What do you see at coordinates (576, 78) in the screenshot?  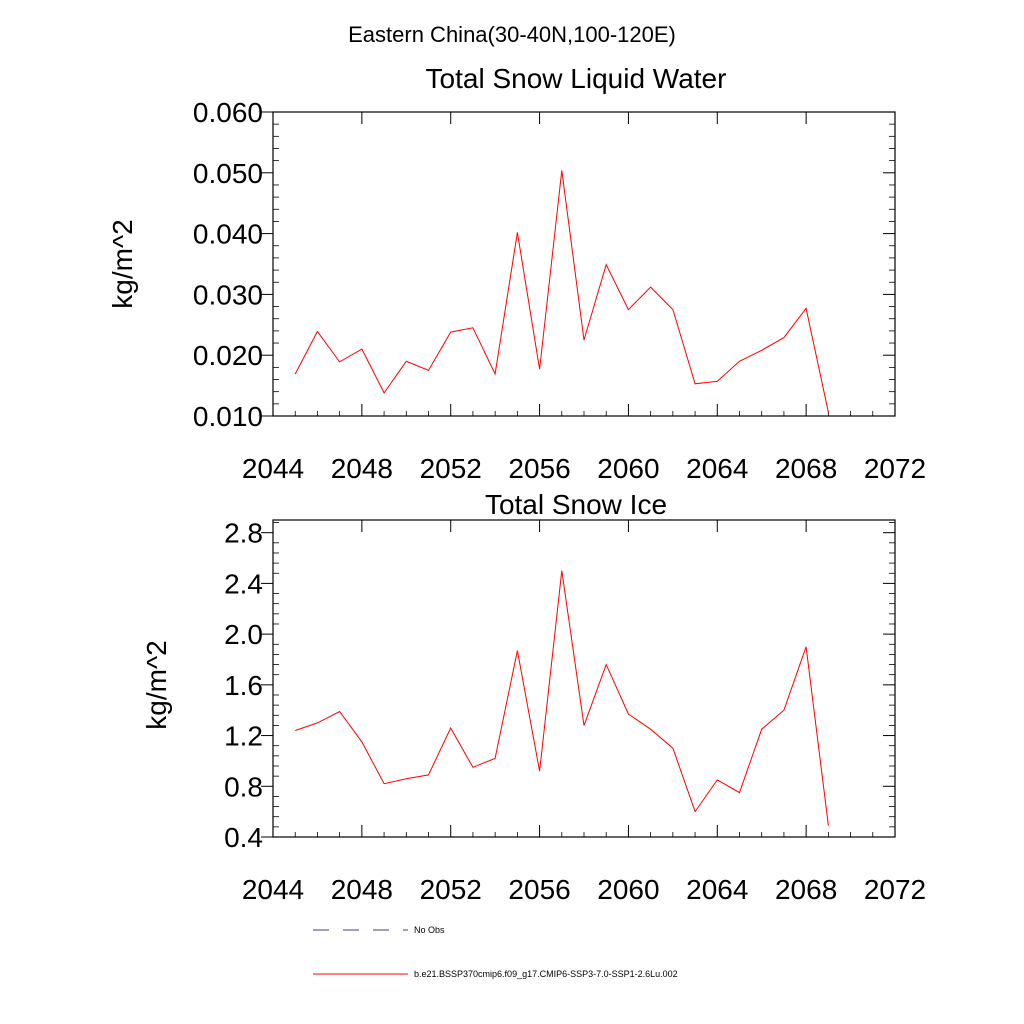 I see `panel-title: Total Snow Liquid Water` at bounding box center [576, 78].